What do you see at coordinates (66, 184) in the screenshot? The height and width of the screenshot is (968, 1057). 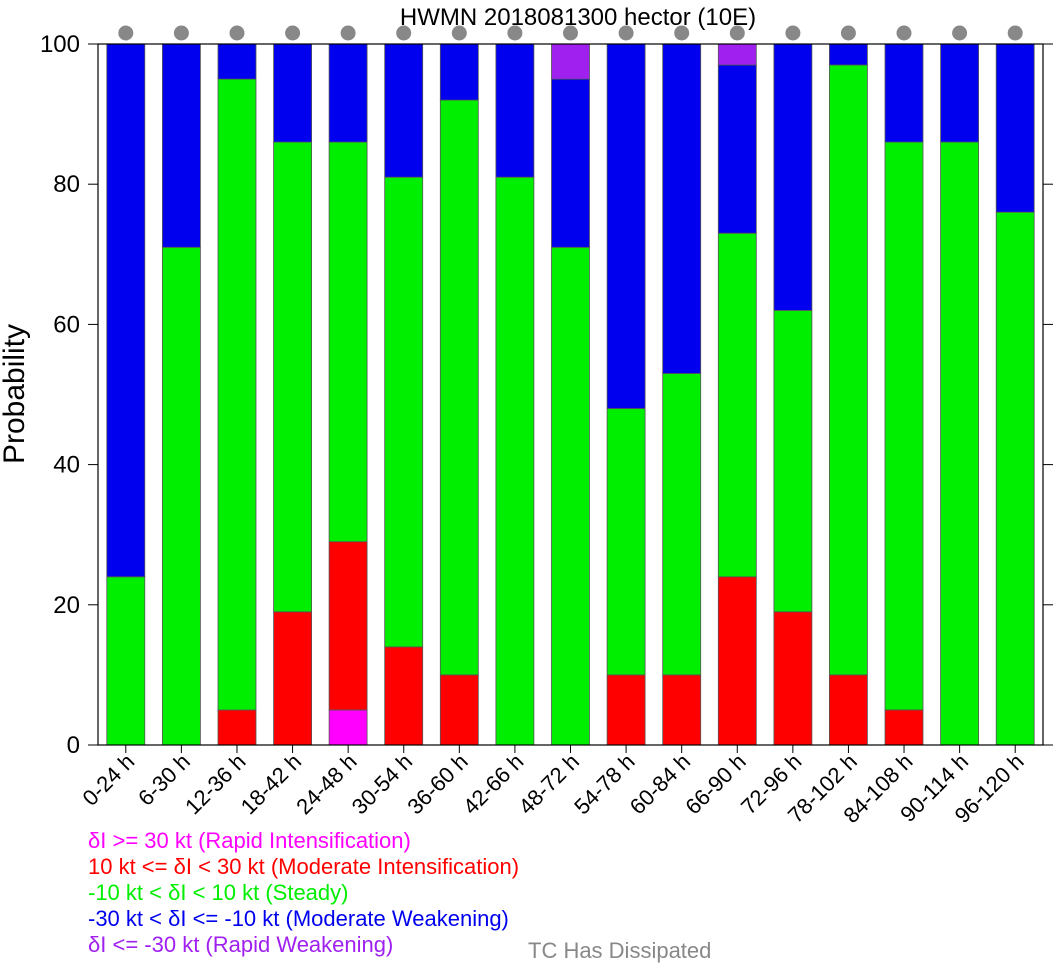 I see `y-tick-label: 80` at bounding box center [66, 184].